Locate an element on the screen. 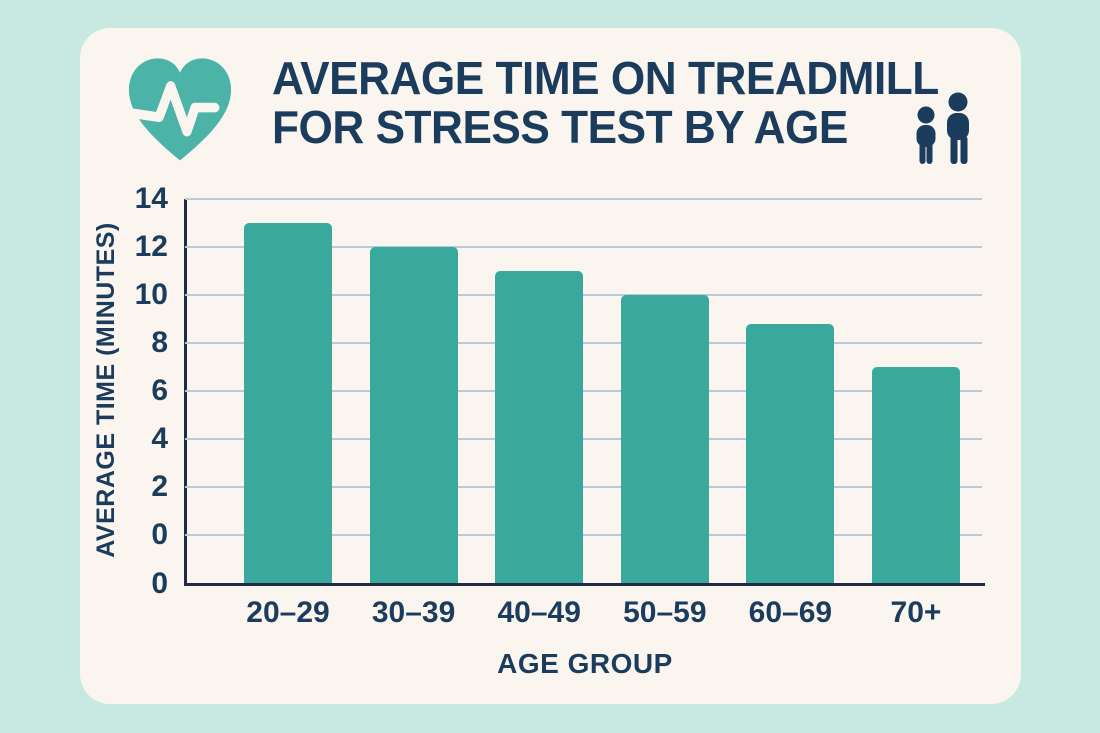 This screenshot has width=1100, height=733. x-tick-label-30-39: 30–39 is located at coordinates (413, 612).